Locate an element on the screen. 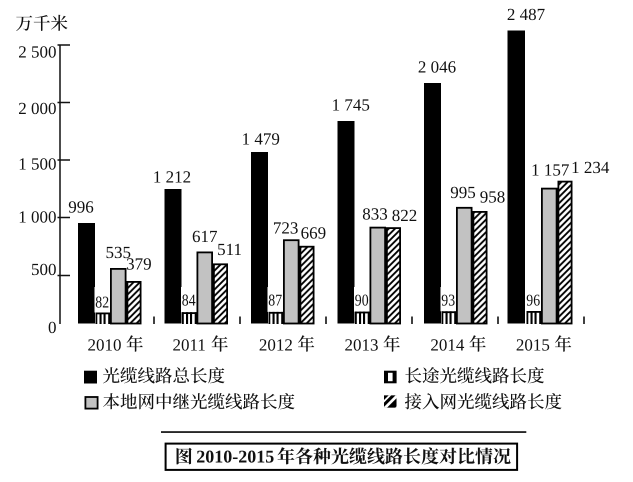  svg-text: 2013 is located at coordinates (362, 345).